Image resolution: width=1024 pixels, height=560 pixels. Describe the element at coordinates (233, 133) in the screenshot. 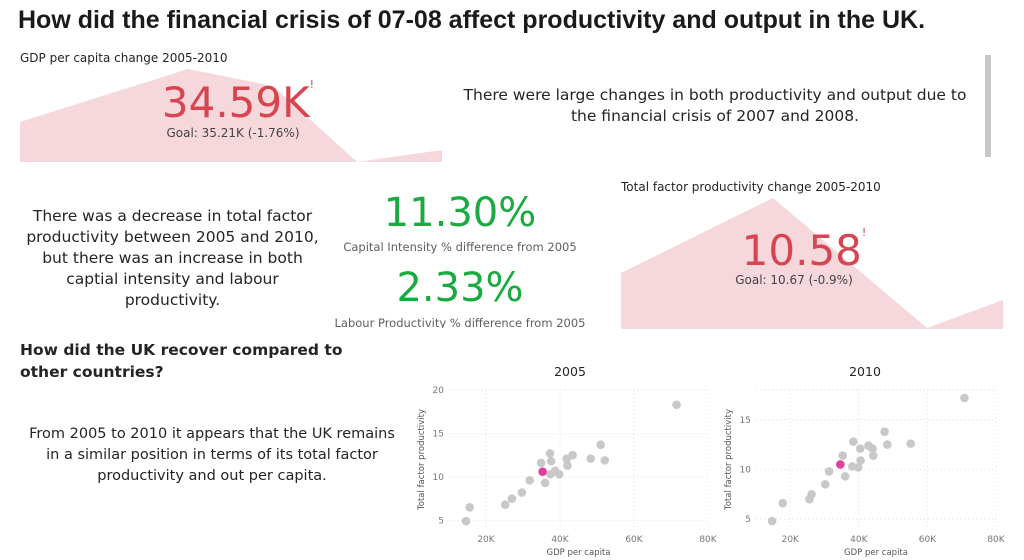

I see `gdp-goal: Goal: 35.21K (-1.76%)` at that location.